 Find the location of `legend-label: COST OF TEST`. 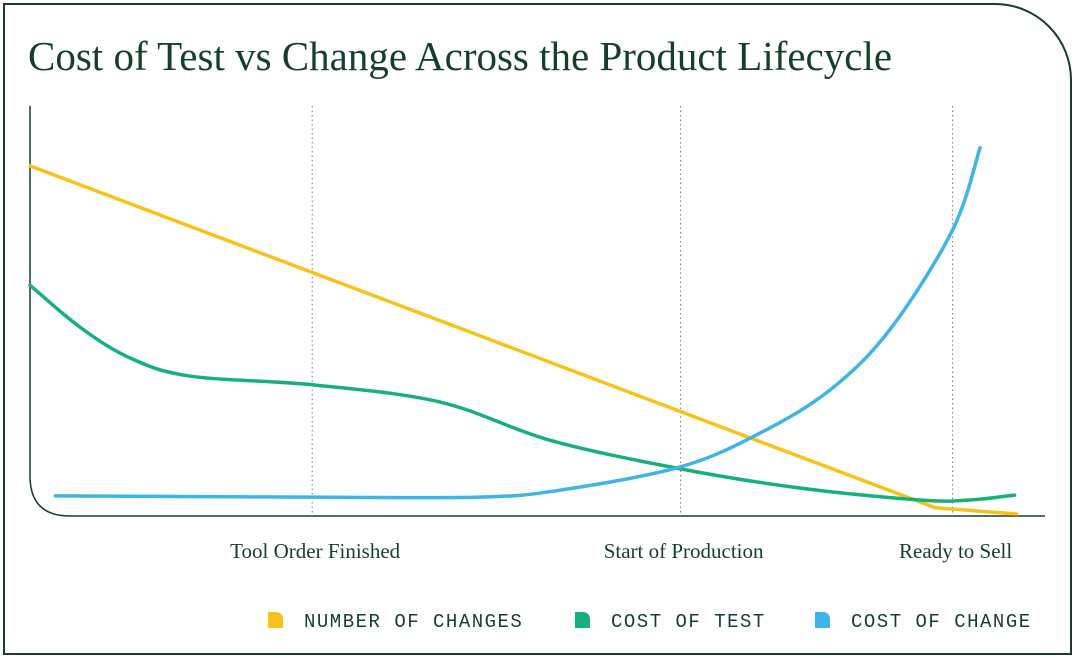

legend-label: COST OF TEST is located at coordinates (688, 622).